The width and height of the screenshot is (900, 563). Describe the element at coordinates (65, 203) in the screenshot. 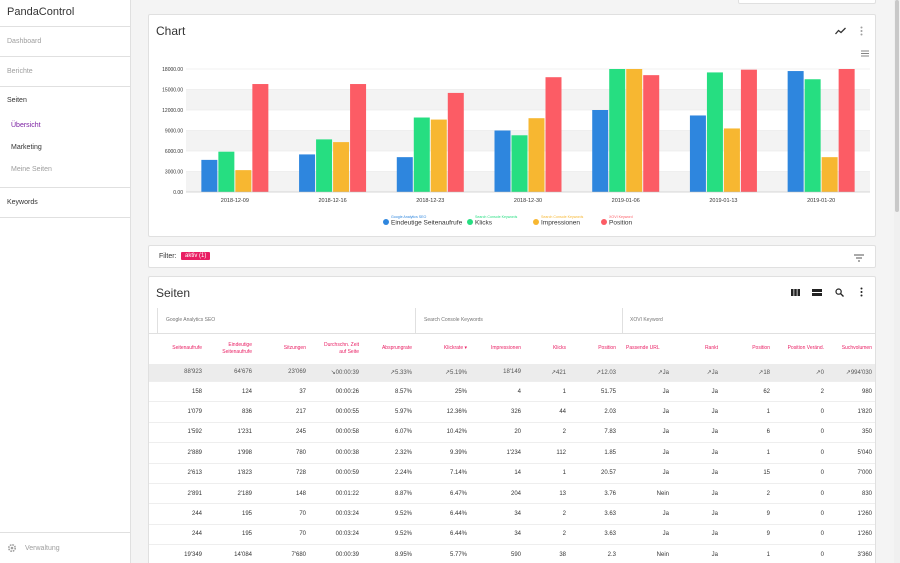

I see `sidebar-item-keywords: Keywords` at that location.